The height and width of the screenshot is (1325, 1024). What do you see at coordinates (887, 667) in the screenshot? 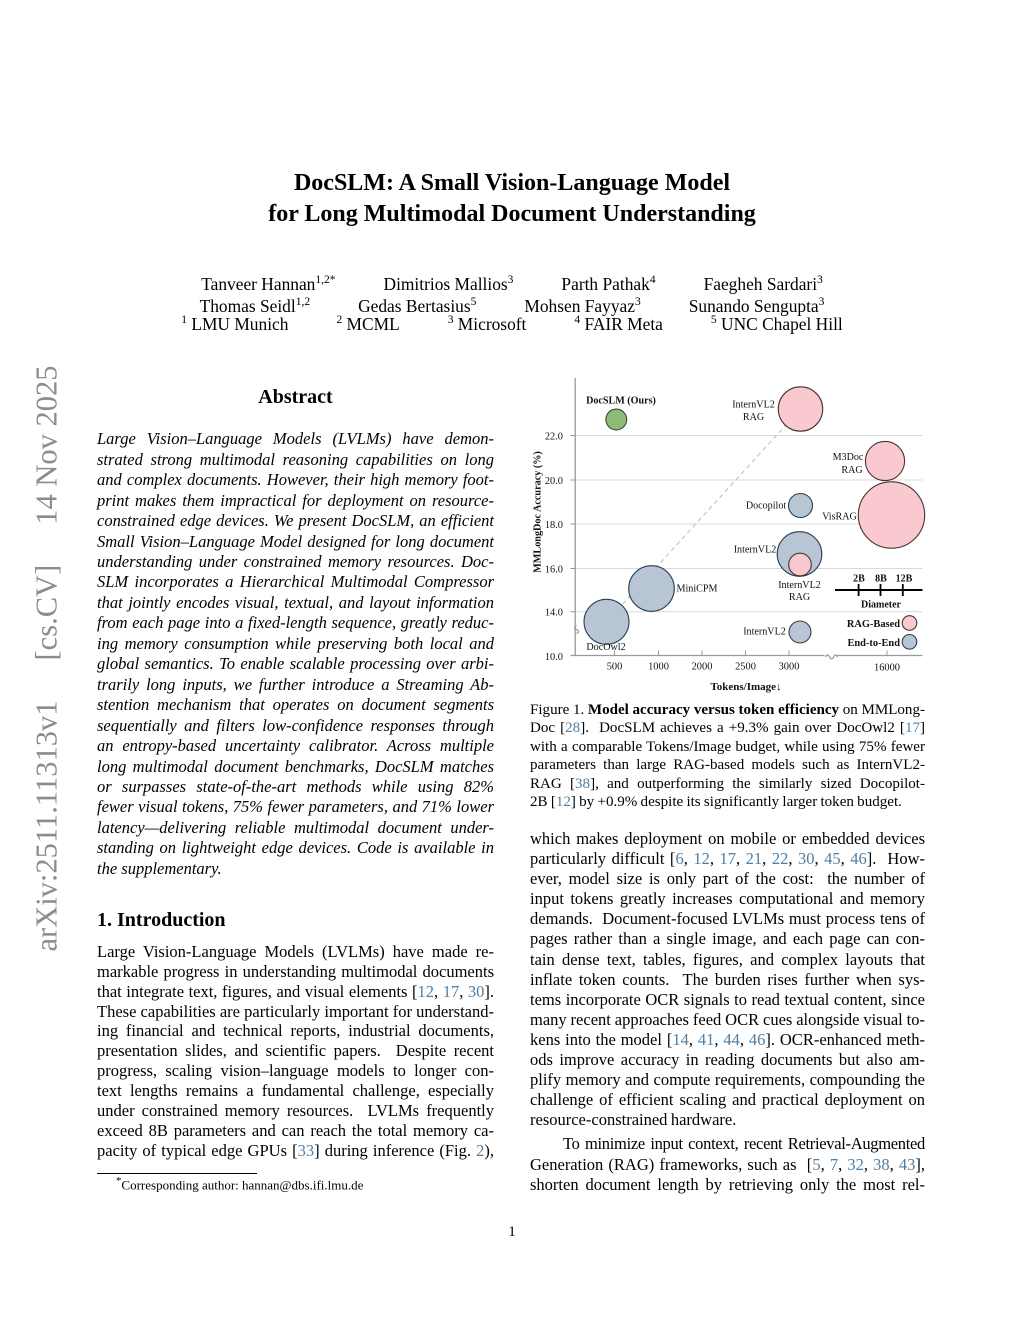
I see `svg-text: 16000` at bounding box center [887, 667].